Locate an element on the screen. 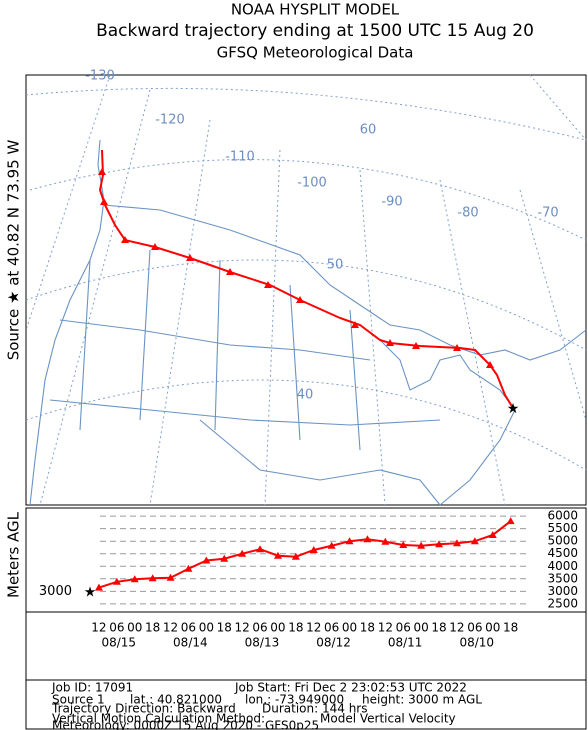 The image size is (588, 730). title-1: NOAA HYSPLIT MODEL is located at coordinates (315, 10).